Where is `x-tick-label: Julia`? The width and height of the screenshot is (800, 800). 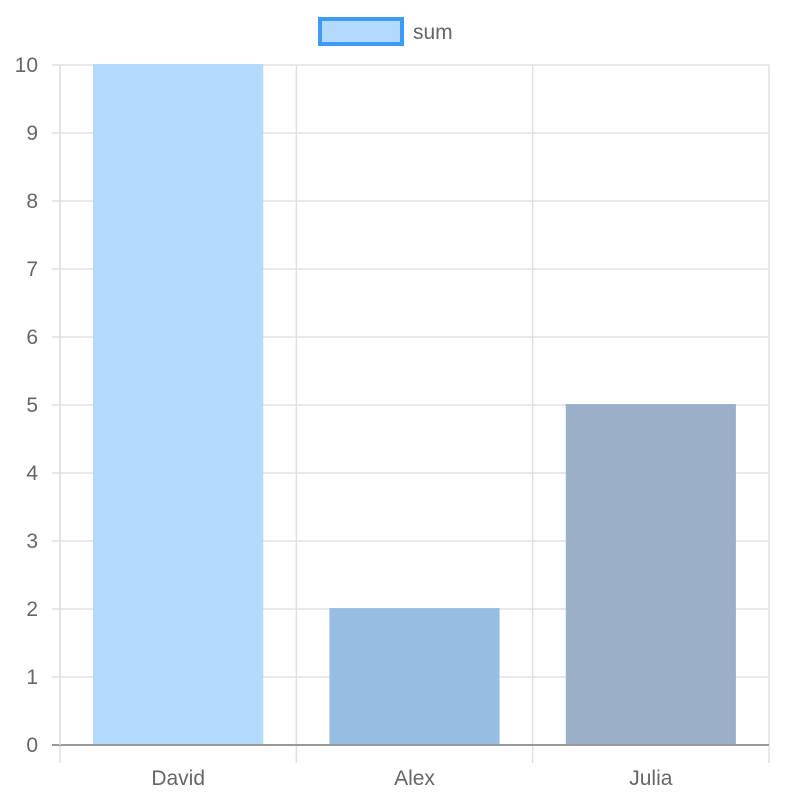
x-tick-label: Julia is located at coordinates (651, 778).